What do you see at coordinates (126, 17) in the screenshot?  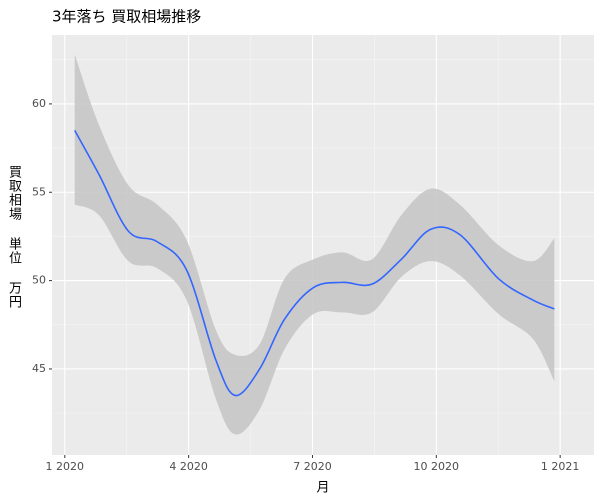 I see `chart-title: 3年落ち 買取相場推移` at bounding box center [126, 17].